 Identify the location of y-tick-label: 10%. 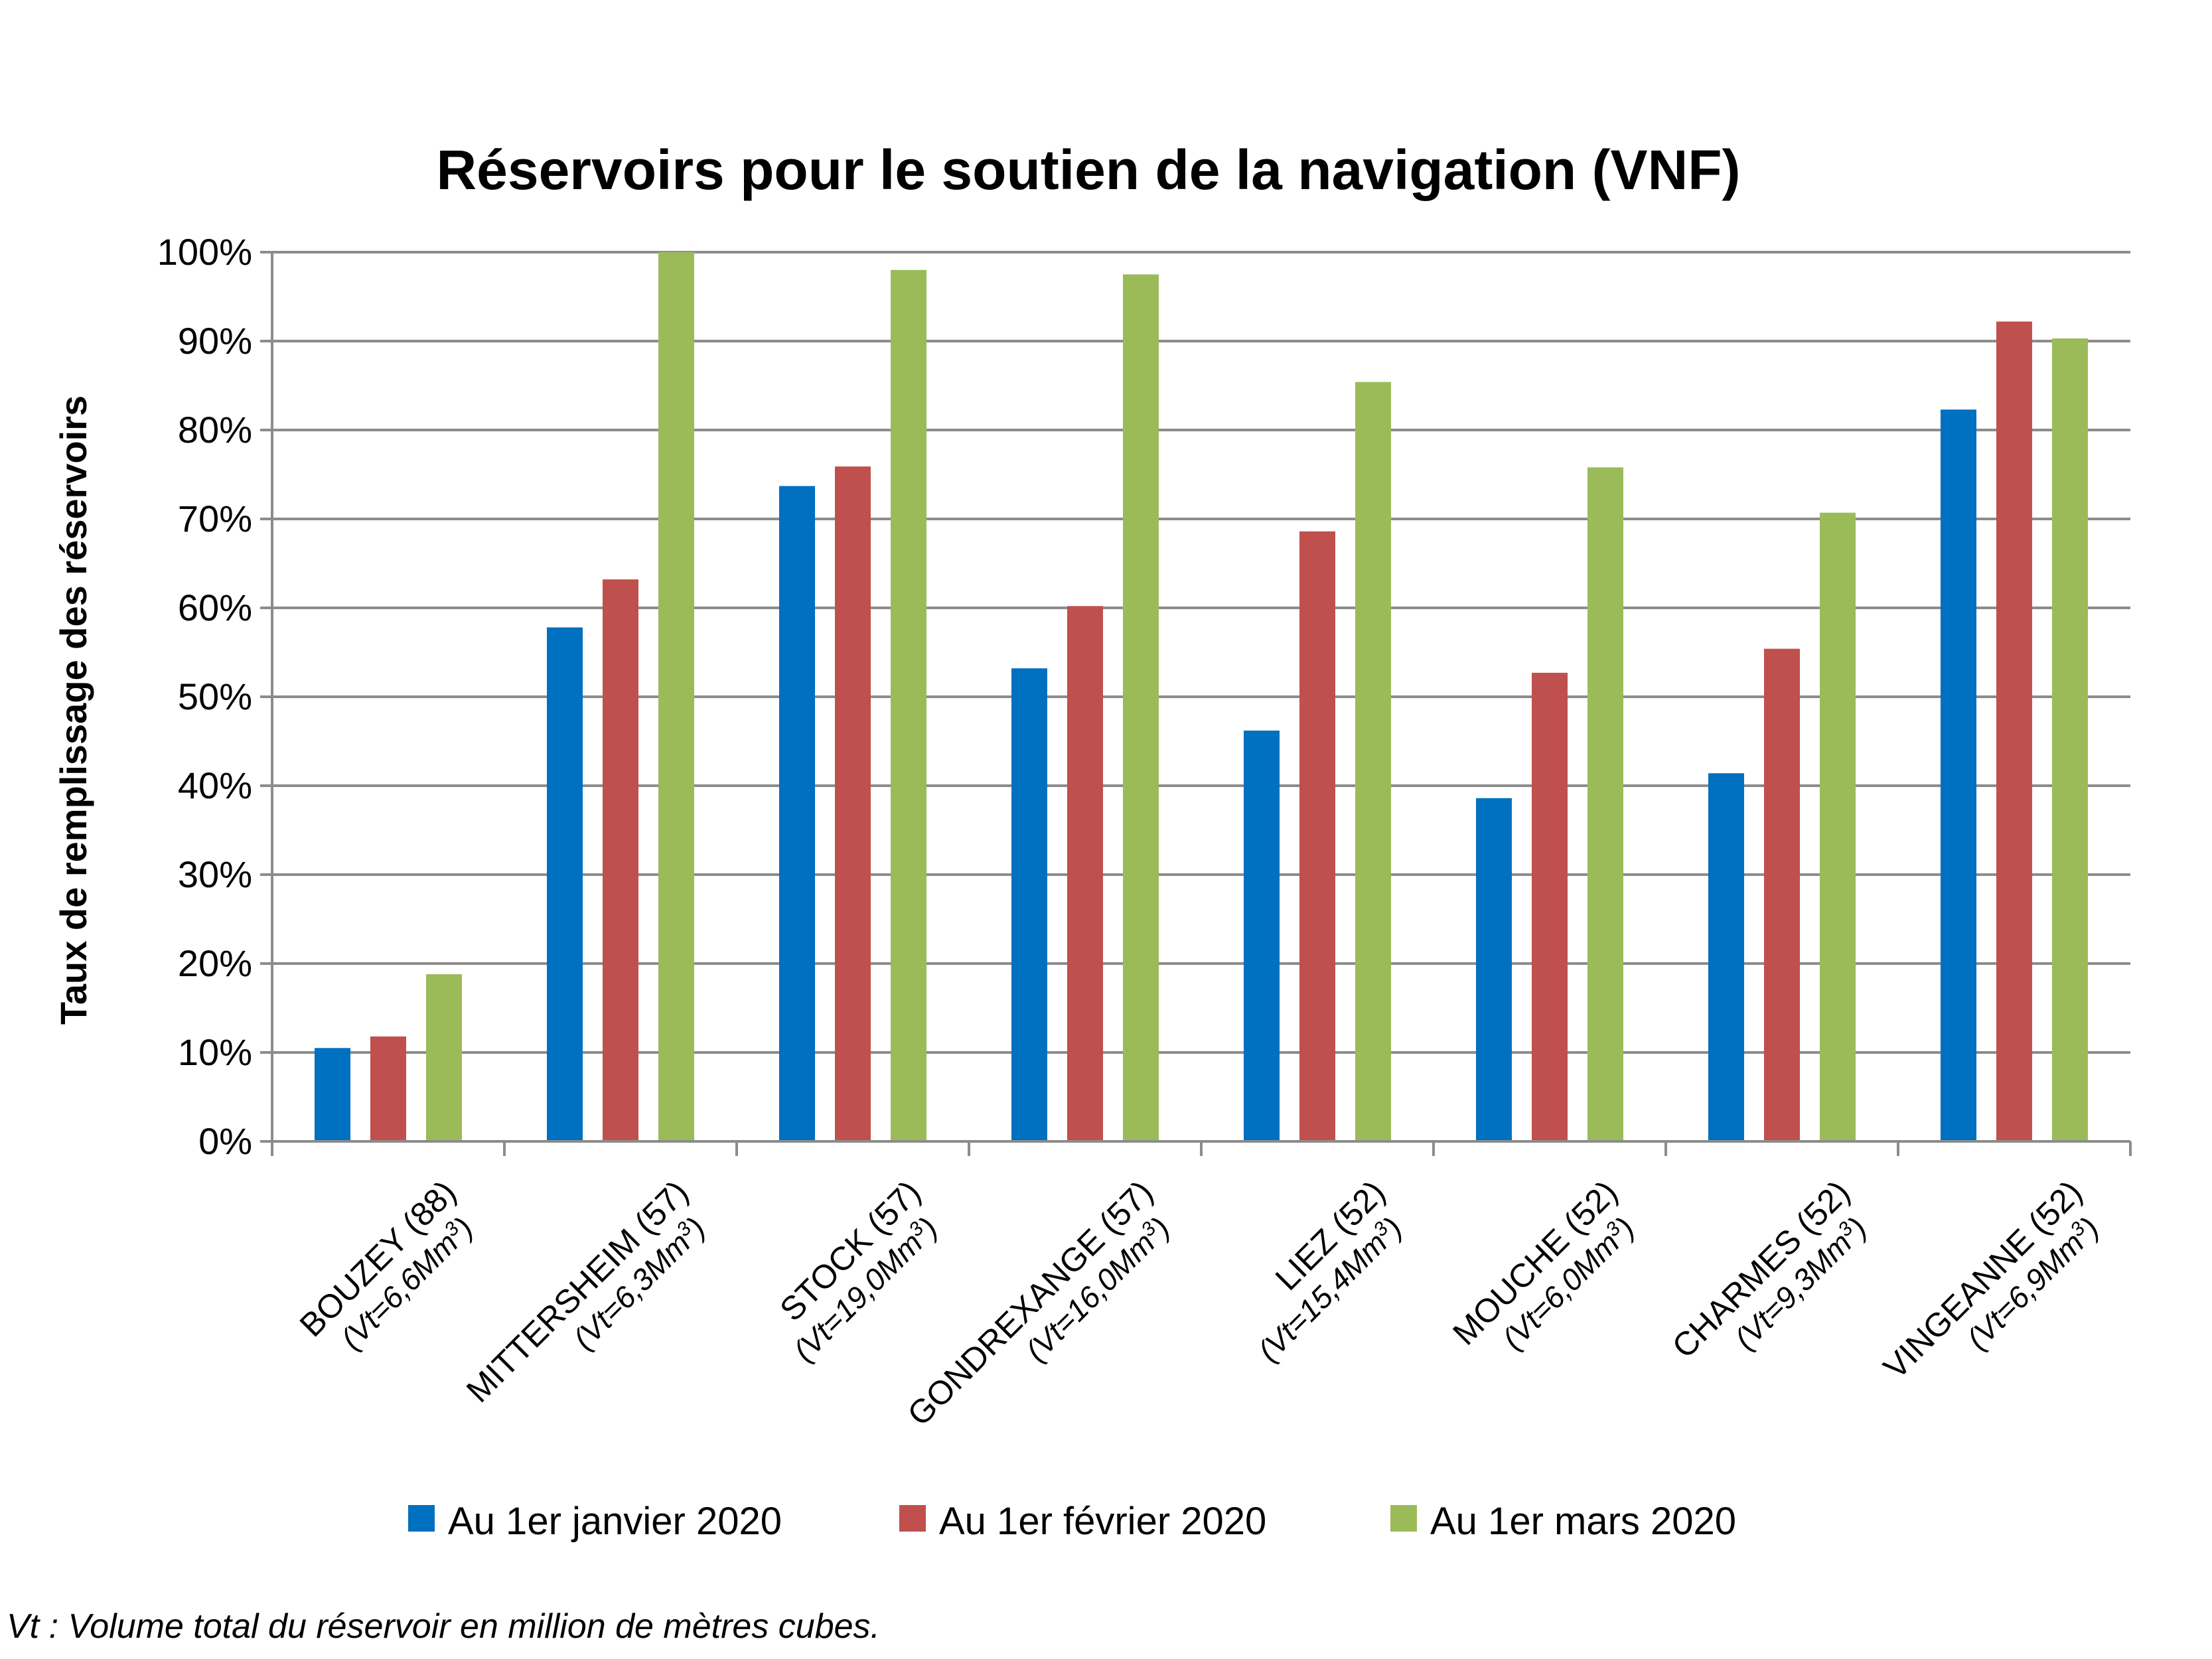
(215, 1052).